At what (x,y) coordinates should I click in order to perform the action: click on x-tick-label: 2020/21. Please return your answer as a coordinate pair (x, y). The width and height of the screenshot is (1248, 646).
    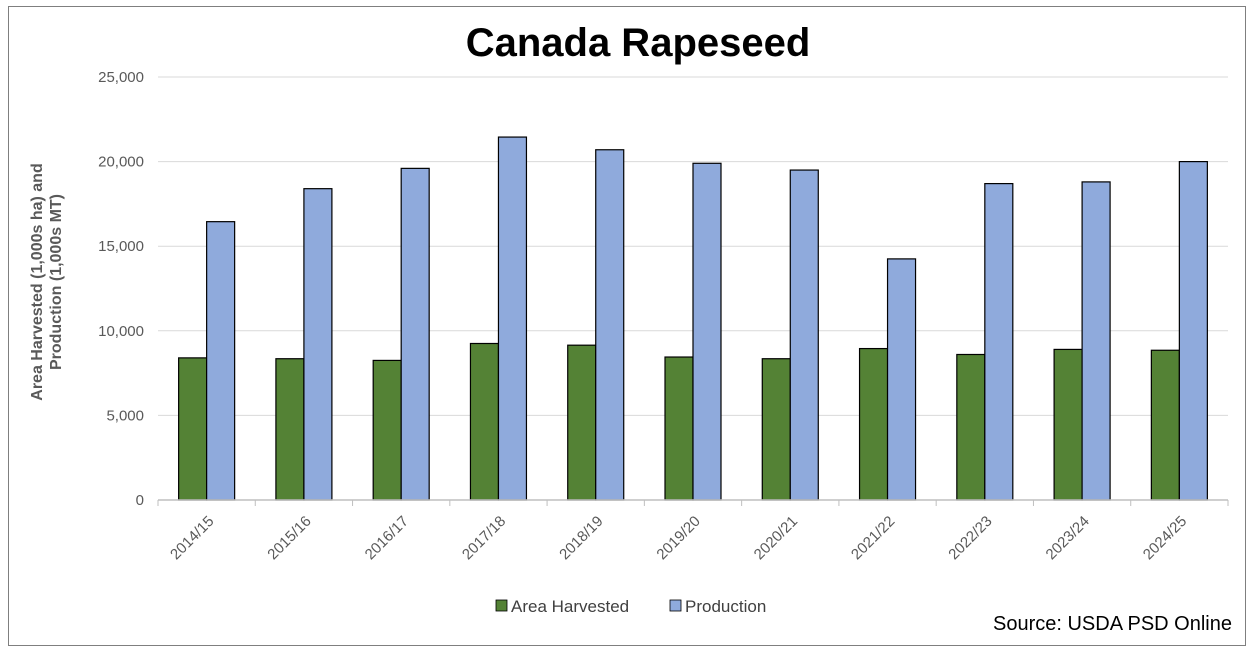
    Looking at the image, I should click on (776, 538).